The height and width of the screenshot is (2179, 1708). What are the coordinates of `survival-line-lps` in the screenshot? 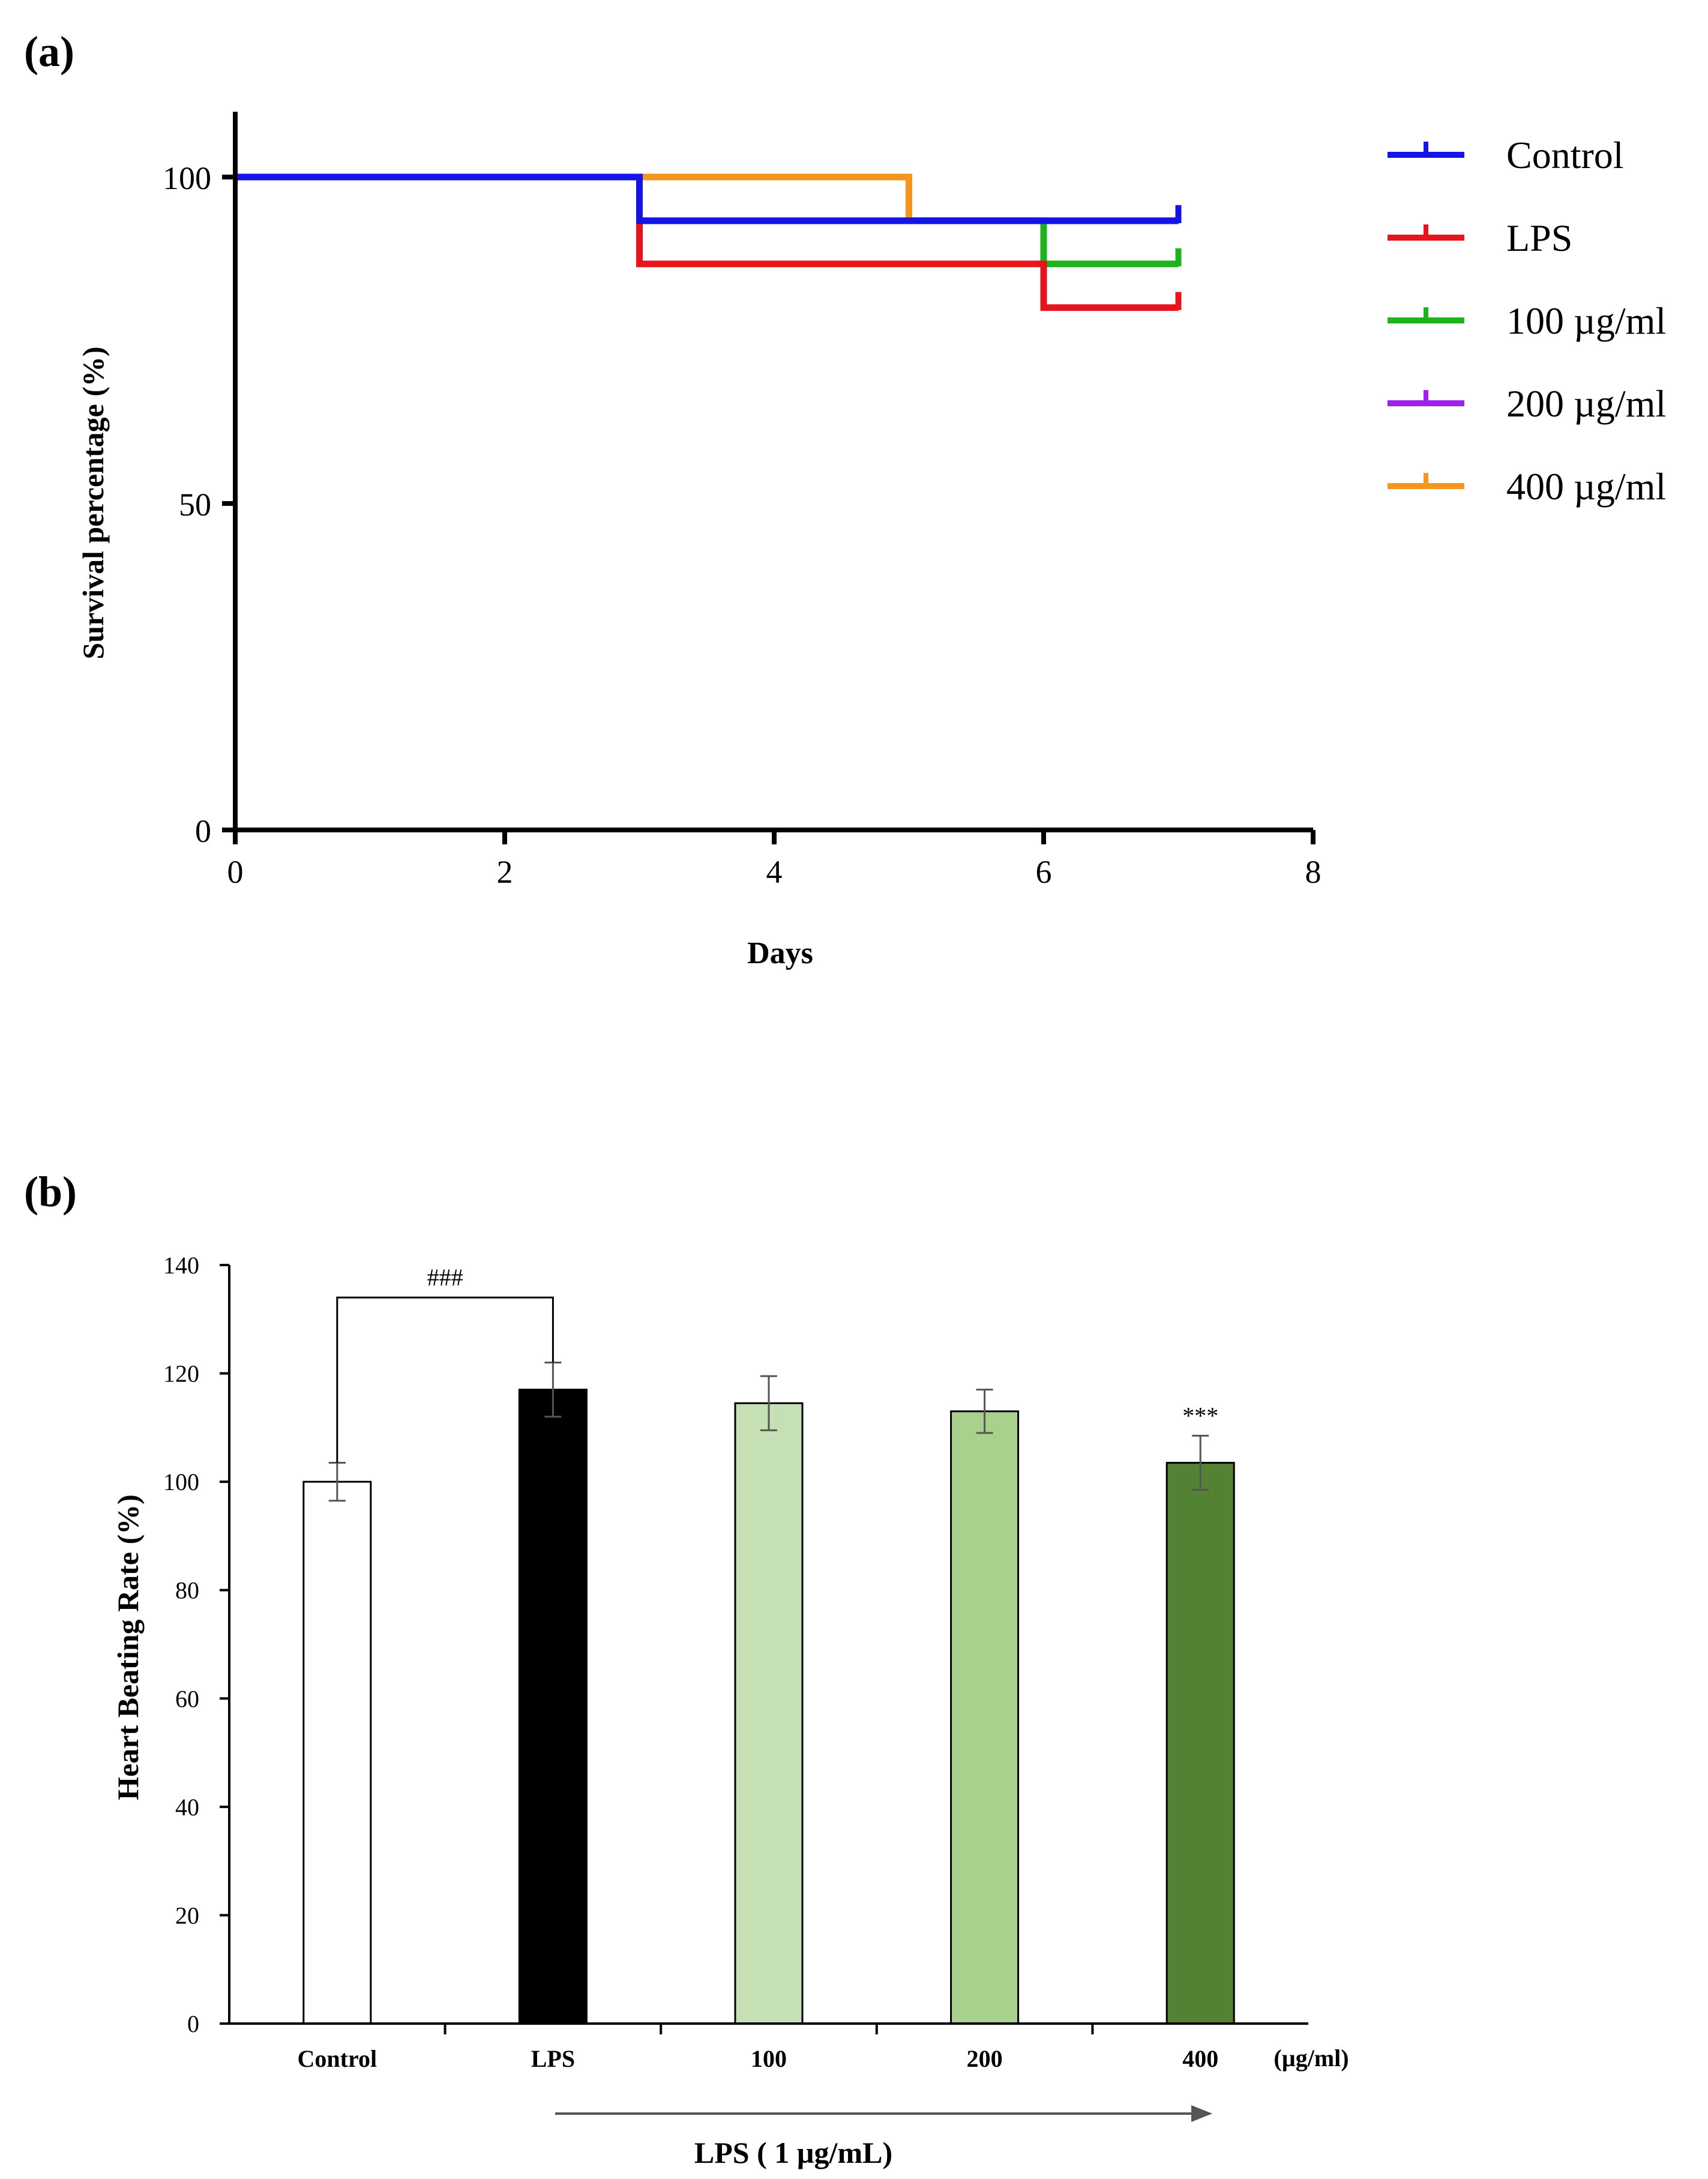 It's located at (707, 242).